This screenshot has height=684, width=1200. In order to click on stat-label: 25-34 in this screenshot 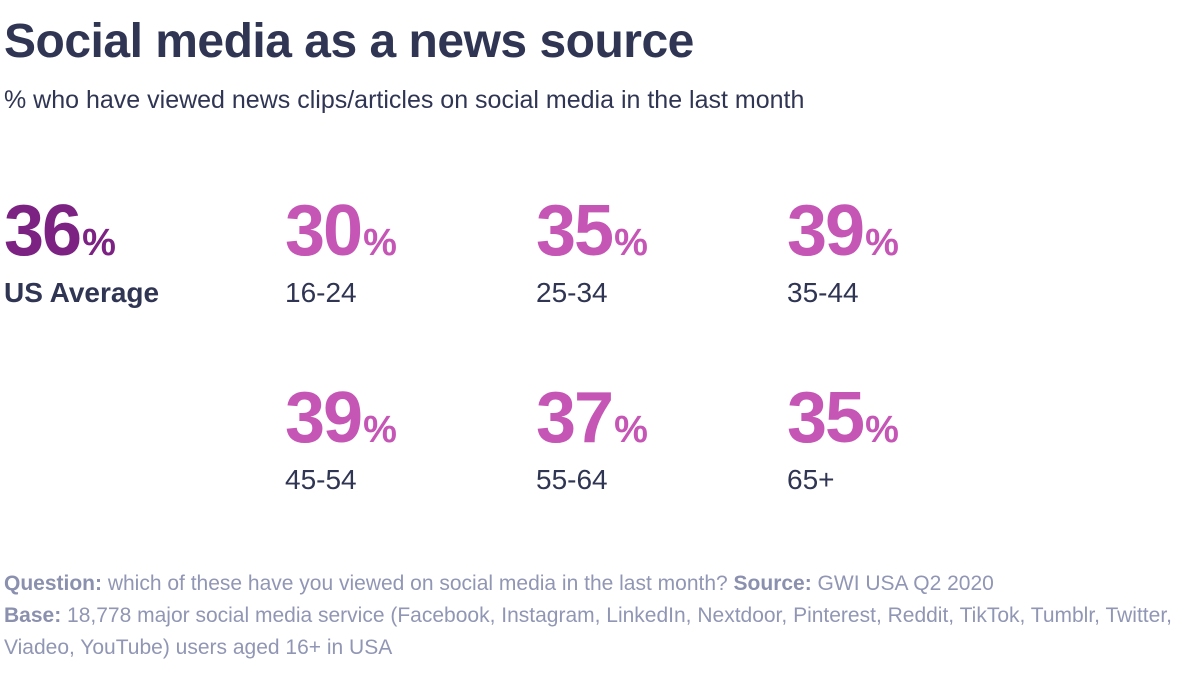, I will do `click(572, 292)`.